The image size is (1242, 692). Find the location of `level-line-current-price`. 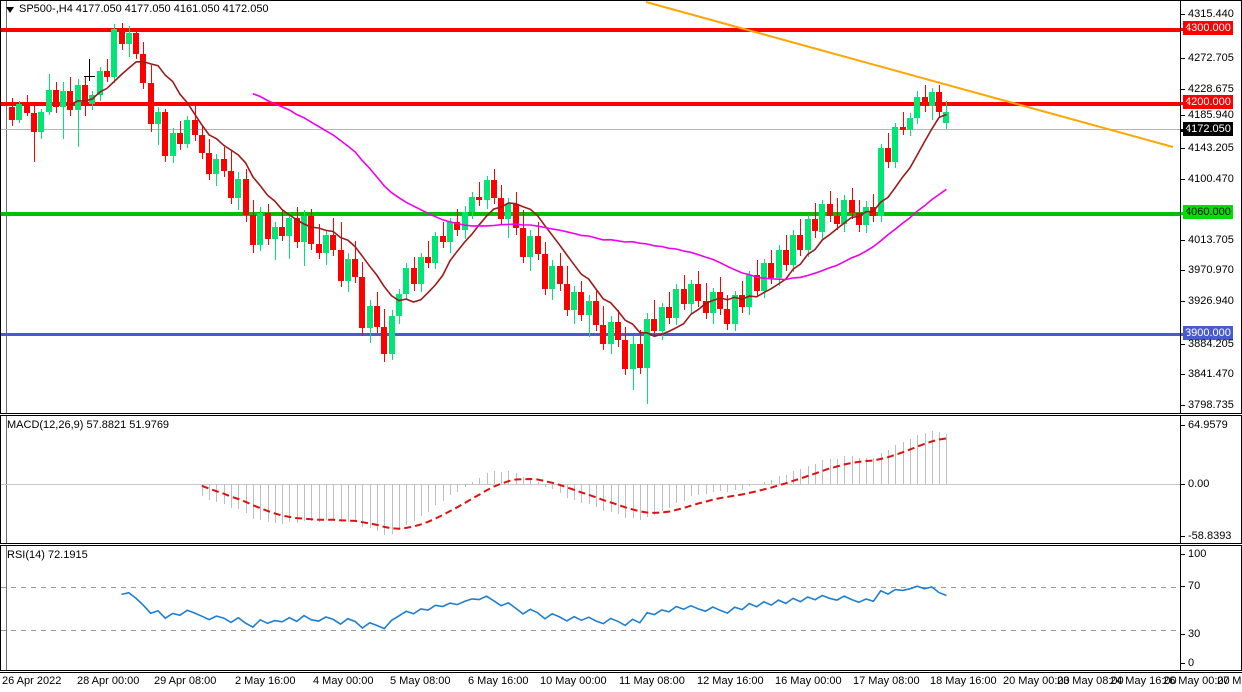

level-line-current-price is located at coordinates (591, 129).